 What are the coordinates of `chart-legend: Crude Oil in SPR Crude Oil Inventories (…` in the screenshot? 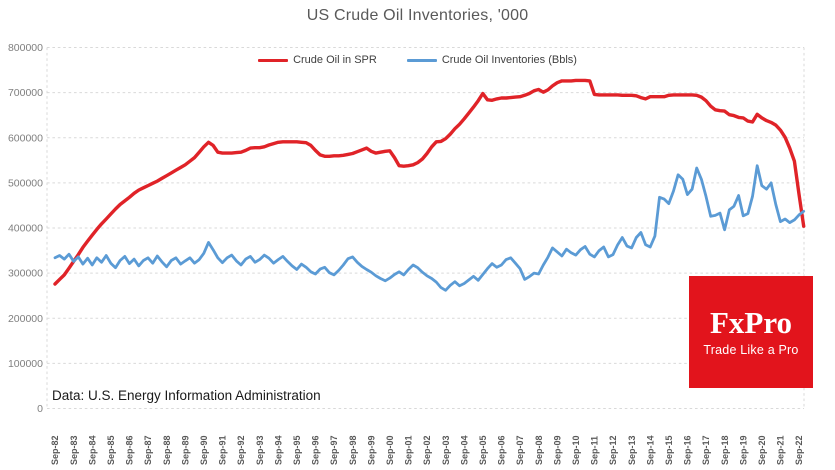 It's located at (417, 60).